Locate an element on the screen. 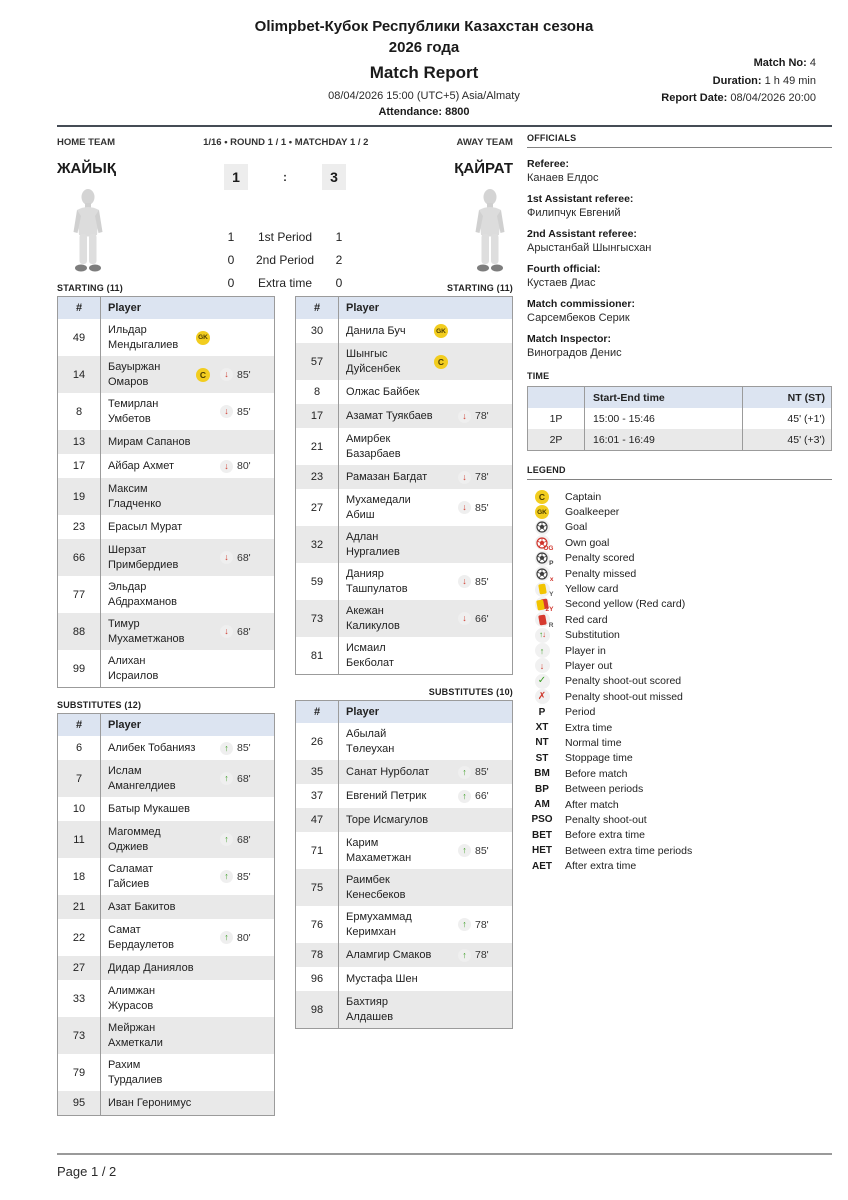  official-entry: Match commissioner: Сарсембеков Серик is located at coordinates (679, 311).